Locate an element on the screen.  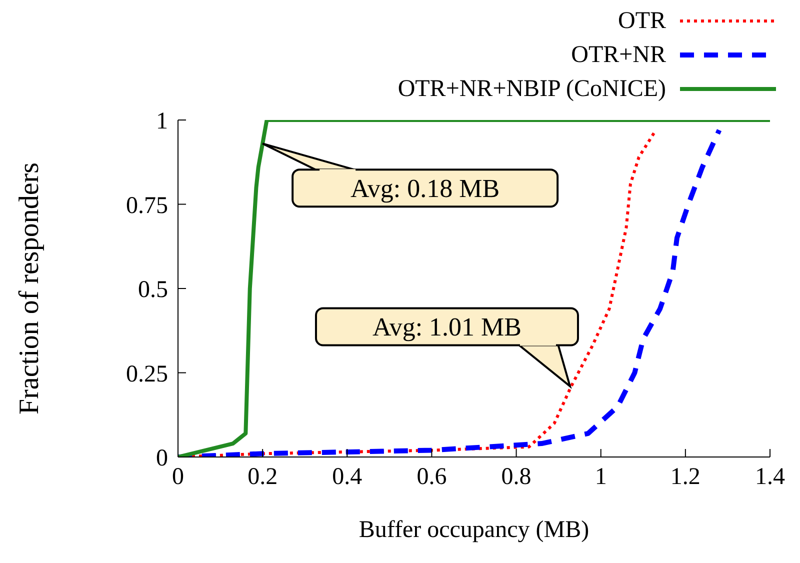
y-tick-label: 0.75 is located at coordinates (147, 205).